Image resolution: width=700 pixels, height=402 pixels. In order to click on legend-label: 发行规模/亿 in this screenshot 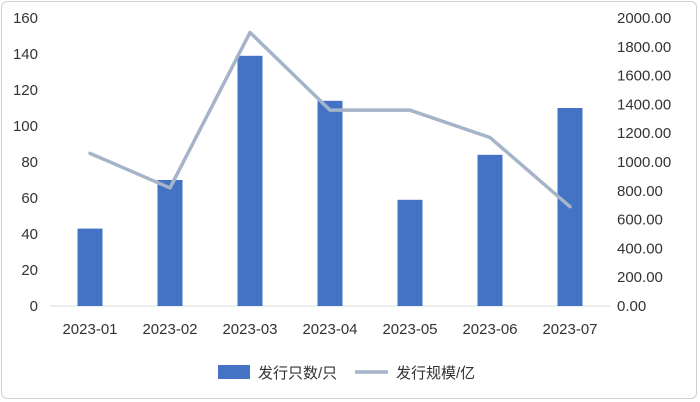, I will do `click(435, 373)`.